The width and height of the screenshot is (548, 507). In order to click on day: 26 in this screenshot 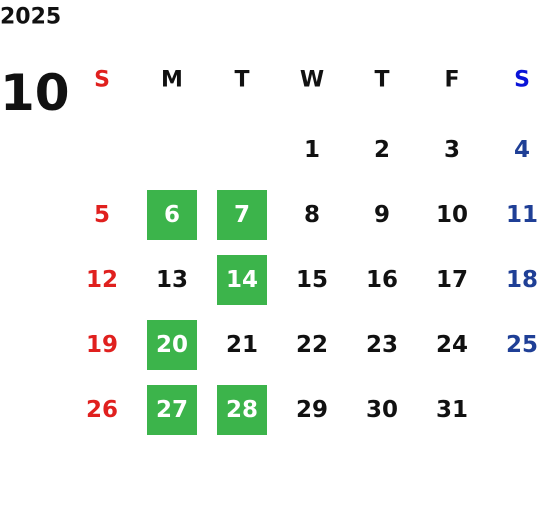, I will do `click(102, 410)`.